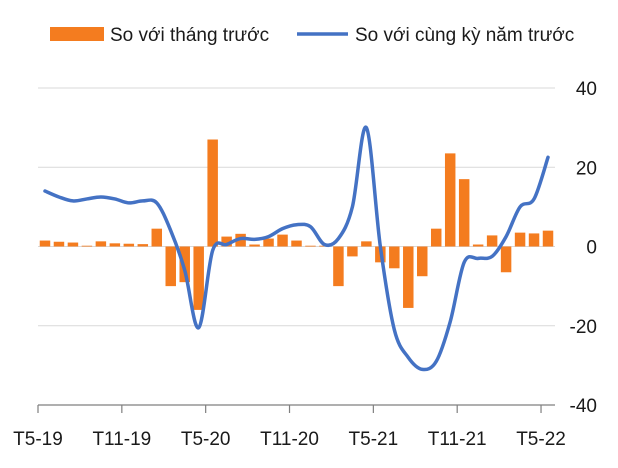 Image resolution: width=618 pixels, height=468 pixels. Describe the element at coordinates (583, 327) in the screenshot. I see `y-tick-label: -20` at that location.